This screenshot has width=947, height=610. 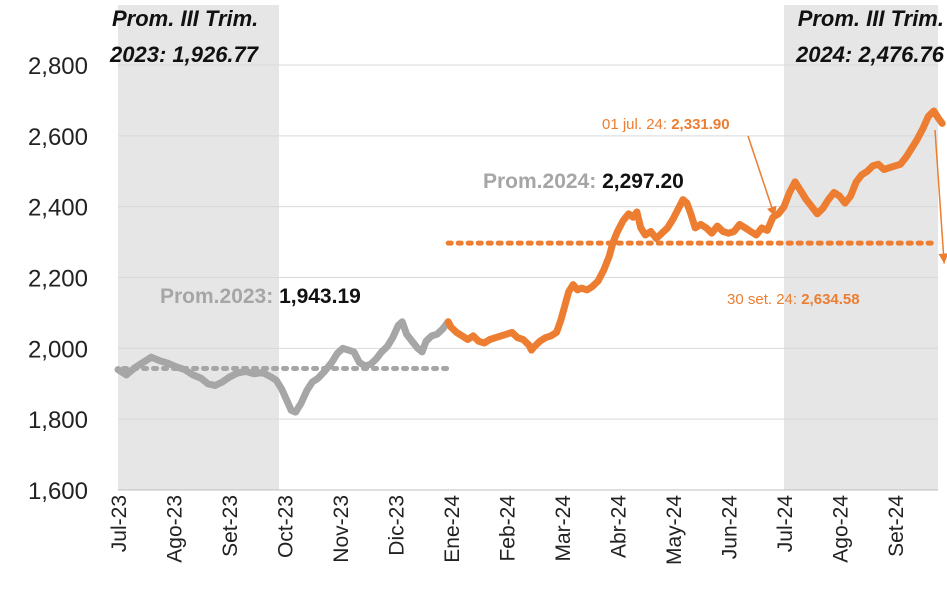 What do you see at coordinates (730, 527) in the screenshot?
I see `x-tick-label: Jun-24` at bounding box center [730, 527].